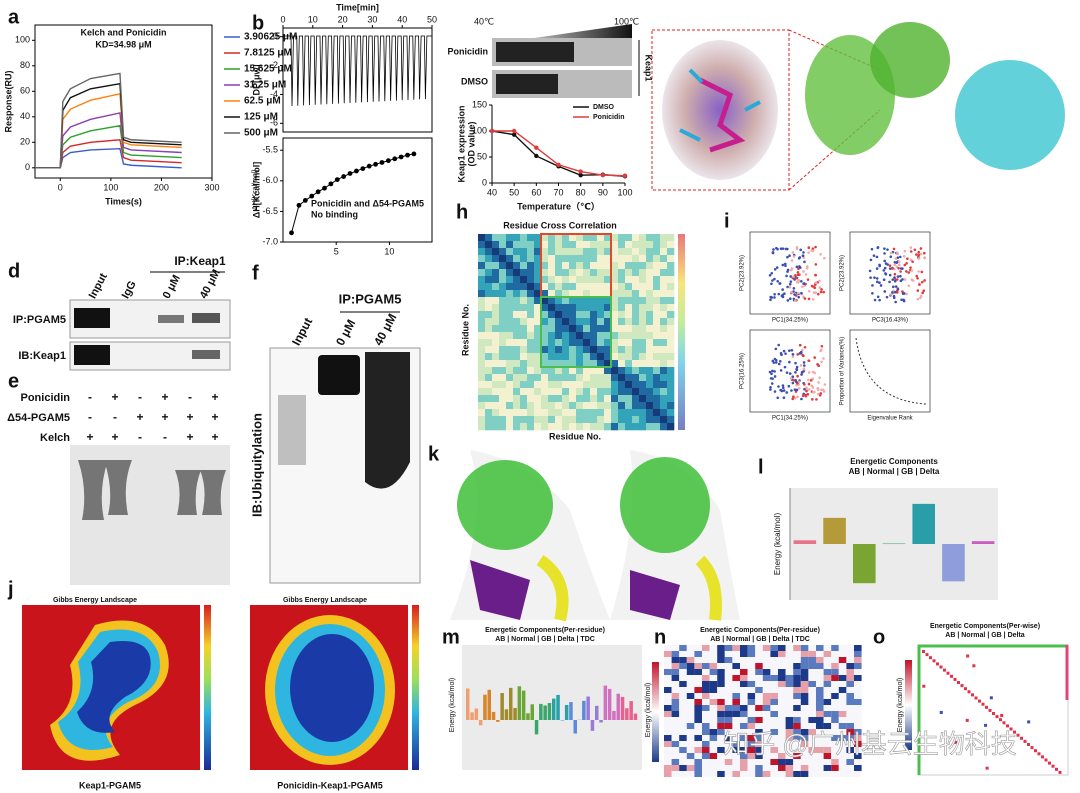  What do you see at coordinates (743, 371) in the screenshot?
I see `pca-axis-label: PC3(16.25%)` at bounding box center [743, 371].